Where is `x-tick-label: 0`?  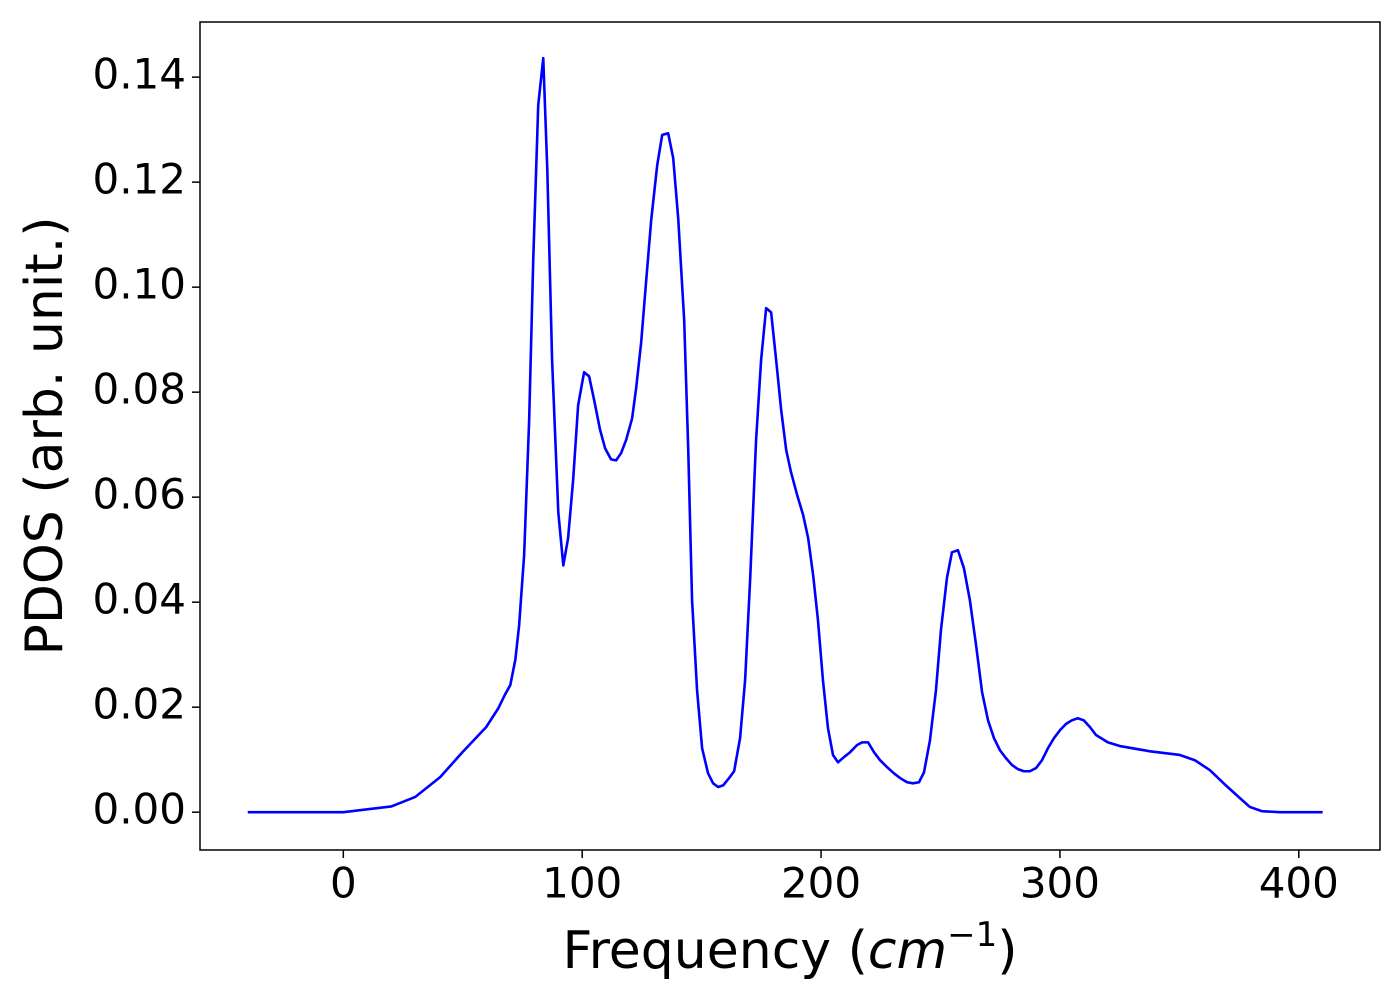 x-tick-label: 0 is located at coordinates (343, 883).